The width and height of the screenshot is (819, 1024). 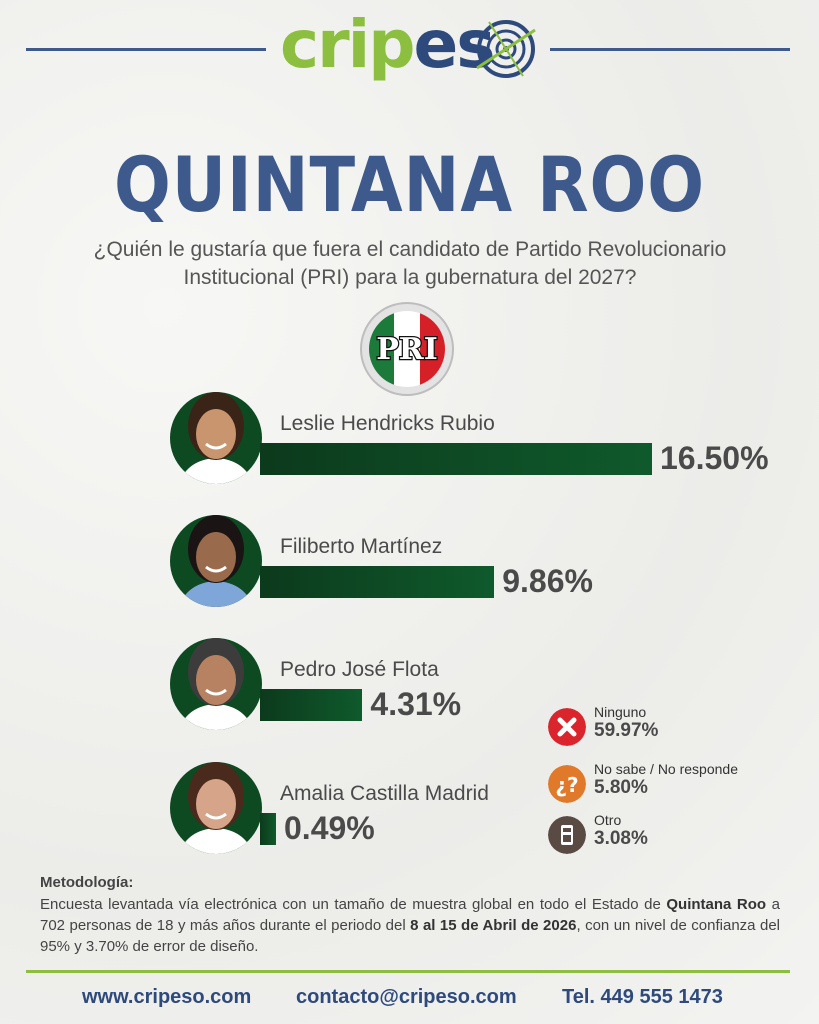 What do you see at coordinates (567, 835) in the screenshot?
I see `ballot-icon` at bounding box center [567, 835].